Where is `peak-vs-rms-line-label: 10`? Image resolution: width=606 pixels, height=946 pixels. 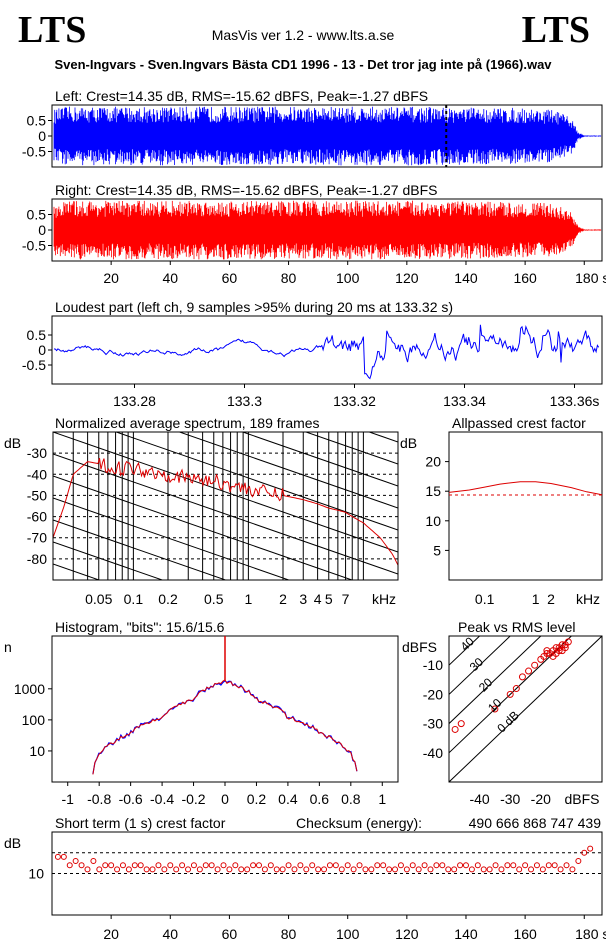
peak-vs-rms-line-label: 10 is located at coordinates (495, 705).